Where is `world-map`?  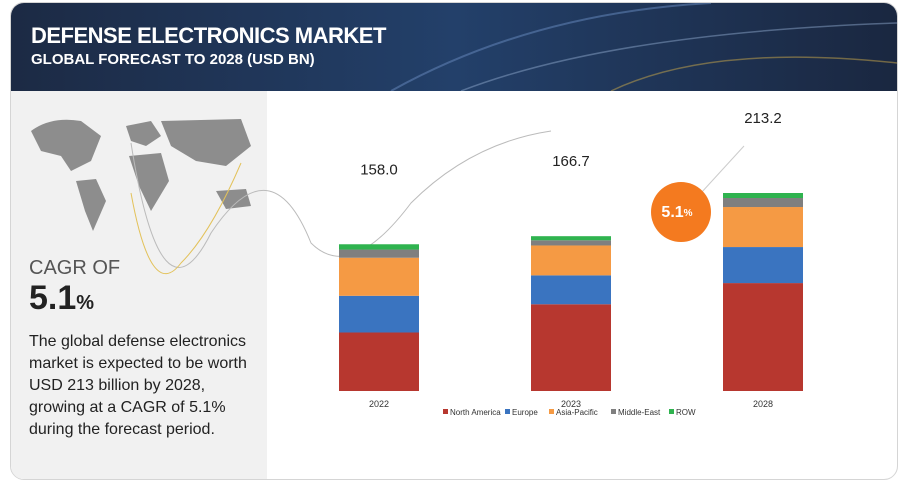 world-map is located at coordinates (141, 175).